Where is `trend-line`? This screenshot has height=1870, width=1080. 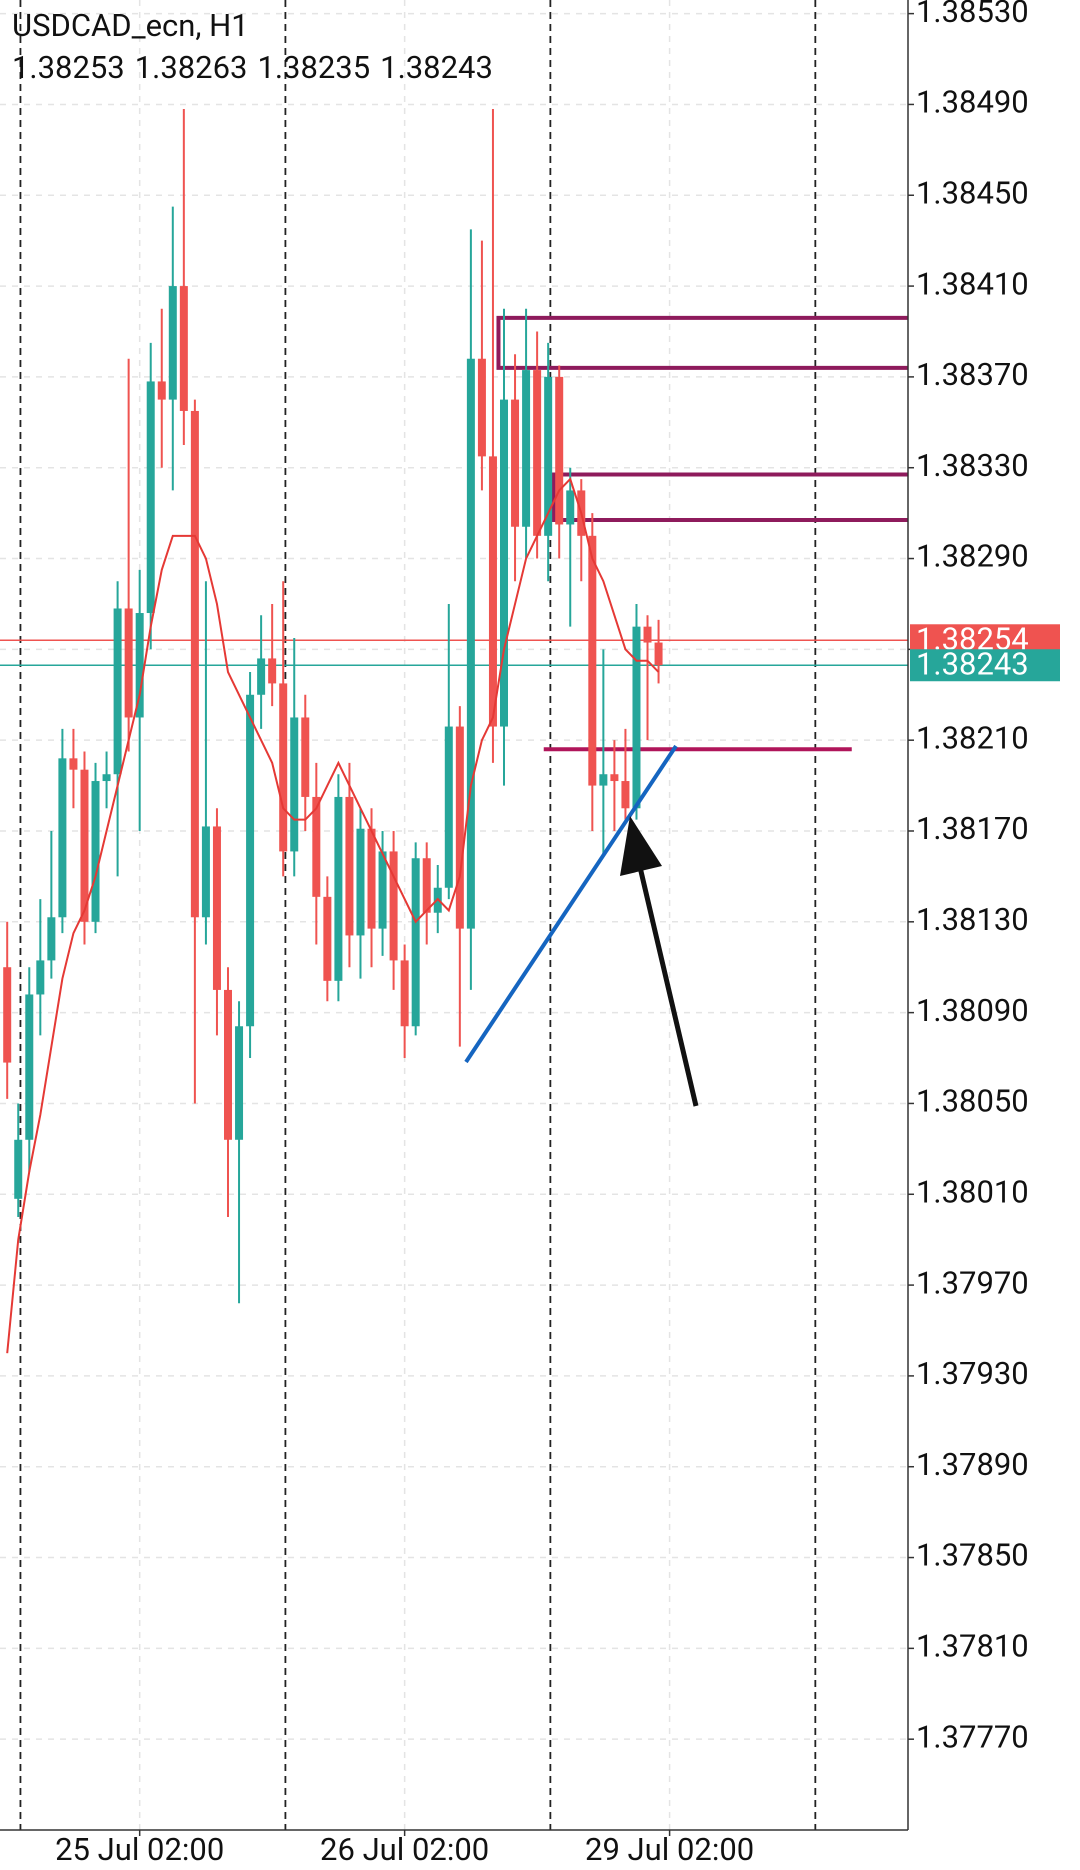 trend-line is located at coordinates (571, 904).